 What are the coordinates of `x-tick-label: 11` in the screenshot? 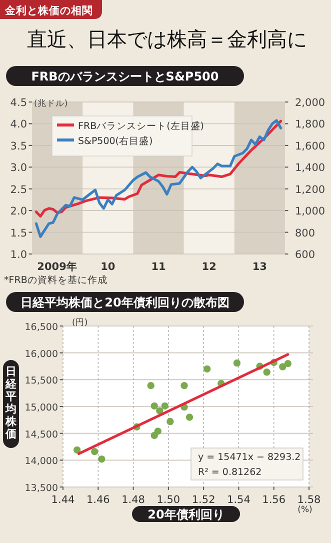 It's located at (158, 267).